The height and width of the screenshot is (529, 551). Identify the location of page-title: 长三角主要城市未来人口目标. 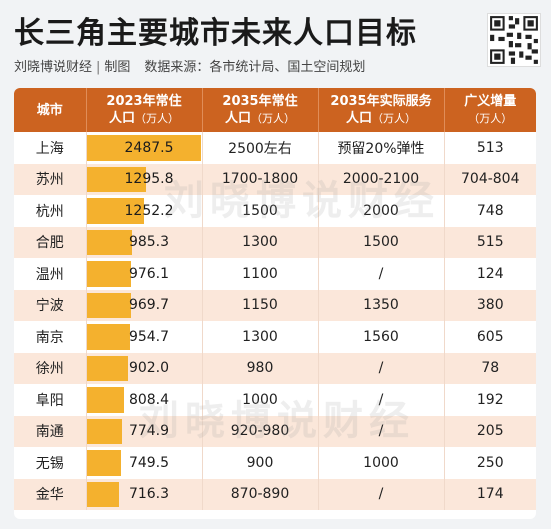
(215, 33).